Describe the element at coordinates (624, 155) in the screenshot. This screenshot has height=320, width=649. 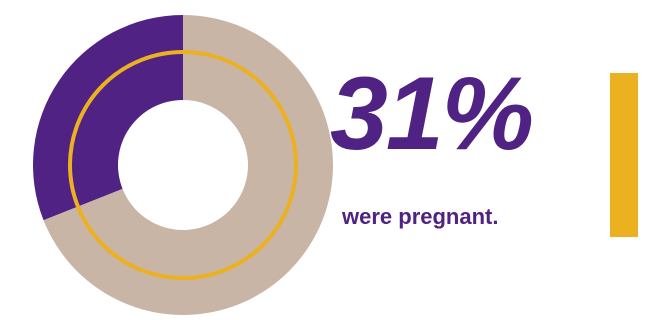
I see `accent-bar` at that location.